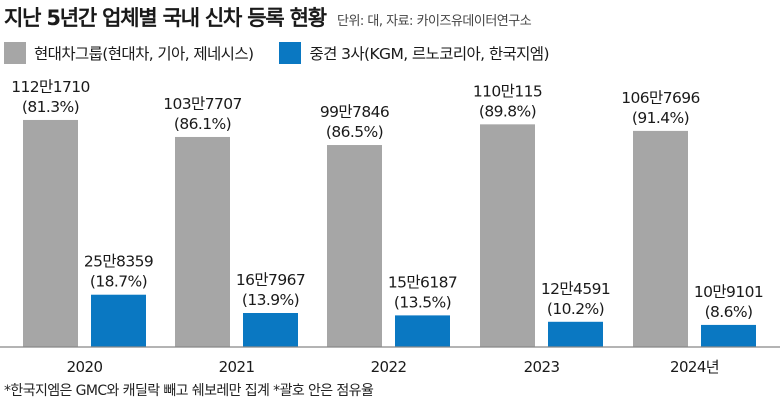 The image size is (780, 404). What do you see at coordinates (202, 241) in the screenshot?
I see `bar-hyundai-2021` at bounding box center [202, 241].